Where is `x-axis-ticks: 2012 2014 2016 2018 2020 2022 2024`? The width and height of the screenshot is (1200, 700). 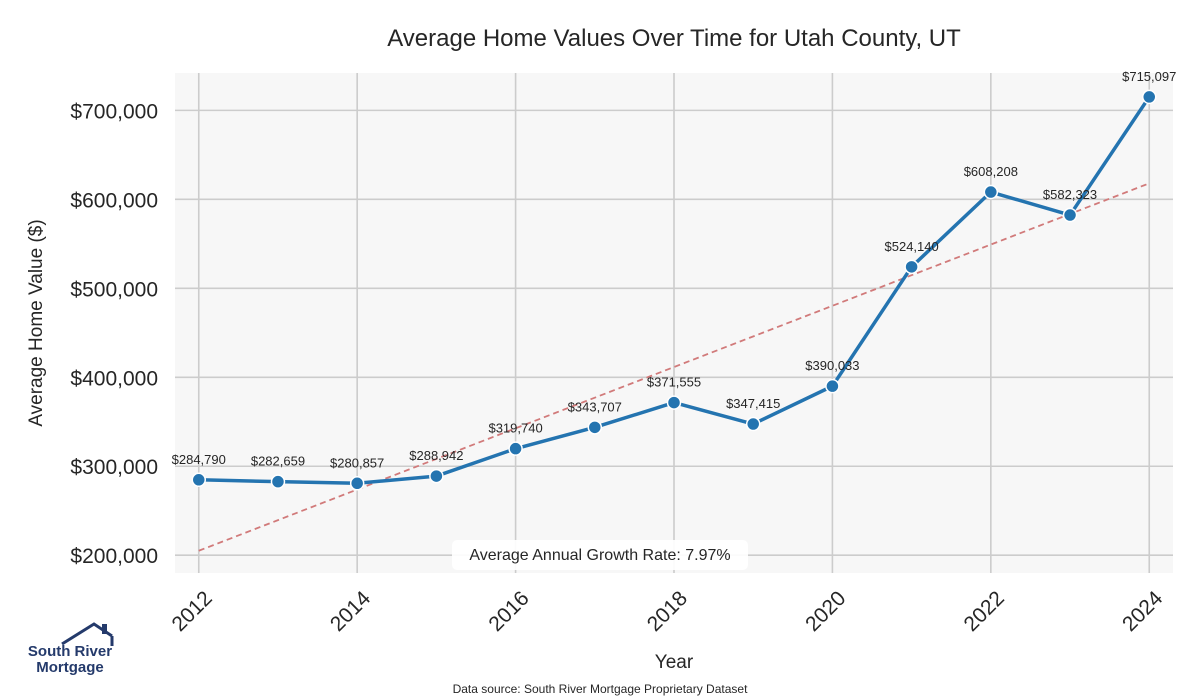 x-axis-ticks: 2012 2014 2016 2018 2020 2022 2024 is located at coordinates (668, 612).